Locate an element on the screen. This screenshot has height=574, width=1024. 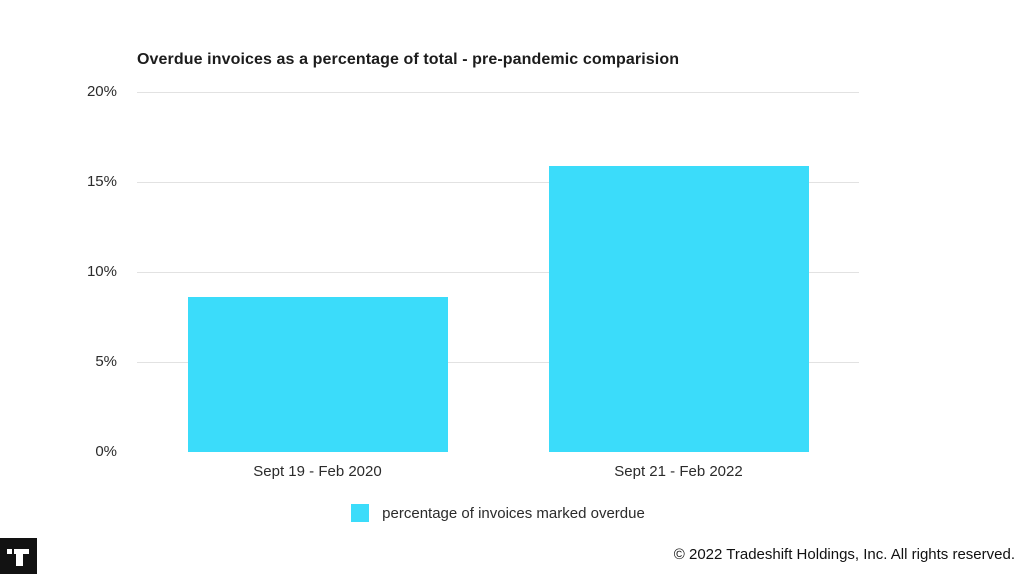
y-tick-label: 10% is located at coordinates (101, 271).